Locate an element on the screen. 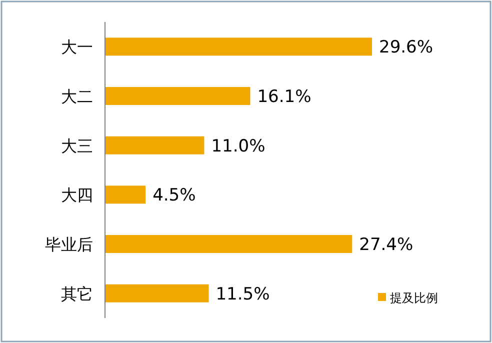 This screenshot has width=492, height=343. data-label: 16.1% is located at coordinates (284, 97).